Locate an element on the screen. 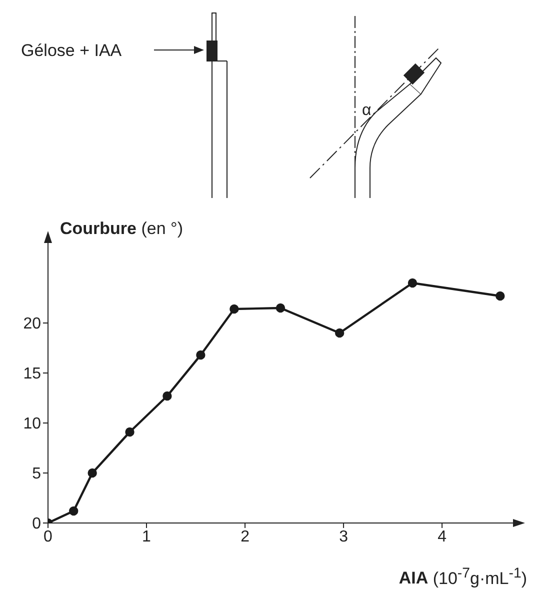  x-tick-label: 4 is located at coordinates (442, 537).